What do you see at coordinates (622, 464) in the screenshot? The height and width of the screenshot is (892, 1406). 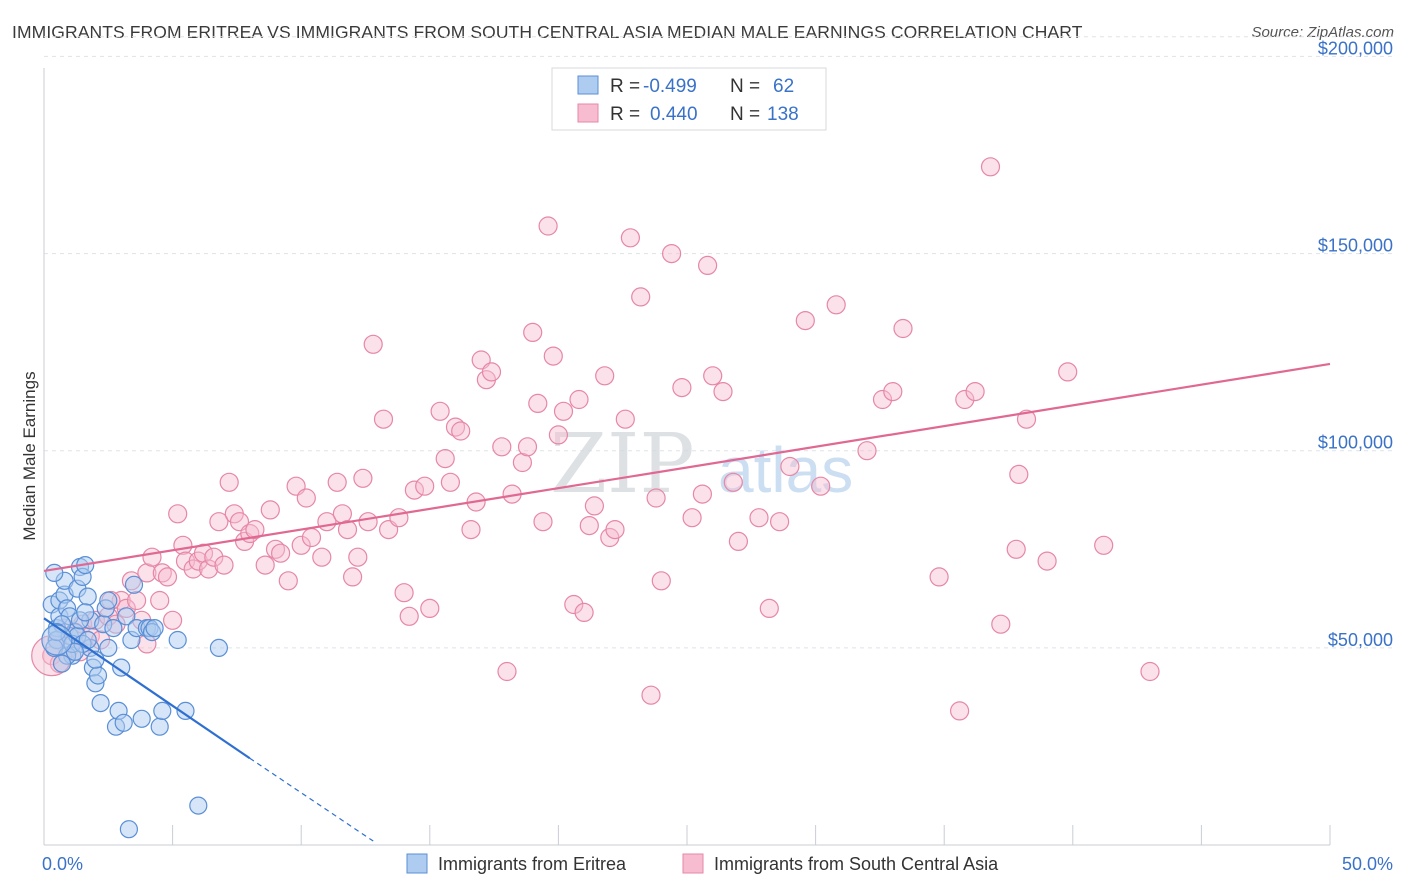 I see `watermark-zip: ZIP` at bounding box center [622, 464].